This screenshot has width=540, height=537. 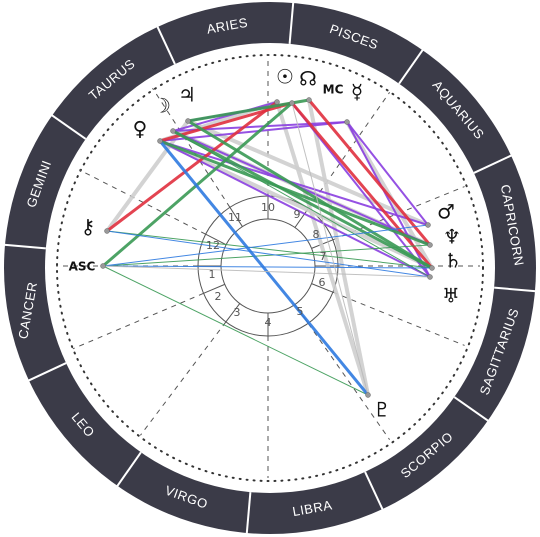 What do you see at coordinates (285, 77) in the screenshot?
I see `point-glyph: ☉` at bounding box center [285, 77].